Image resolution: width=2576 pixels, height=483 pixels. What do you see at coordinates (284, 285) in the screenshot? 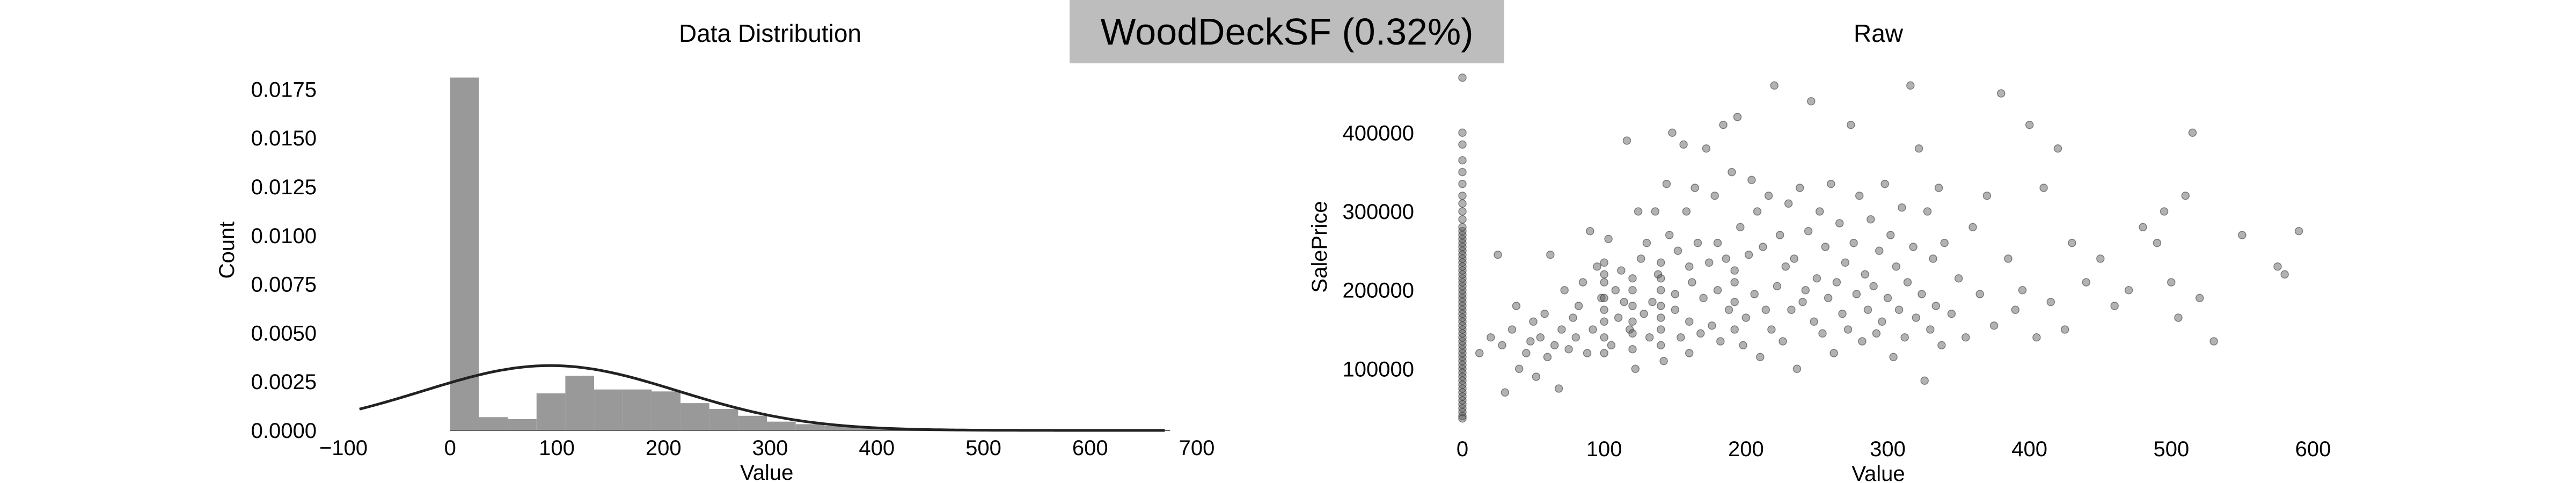
I see `y-tick-label: 0.0075` at bounding box center [284, 285].